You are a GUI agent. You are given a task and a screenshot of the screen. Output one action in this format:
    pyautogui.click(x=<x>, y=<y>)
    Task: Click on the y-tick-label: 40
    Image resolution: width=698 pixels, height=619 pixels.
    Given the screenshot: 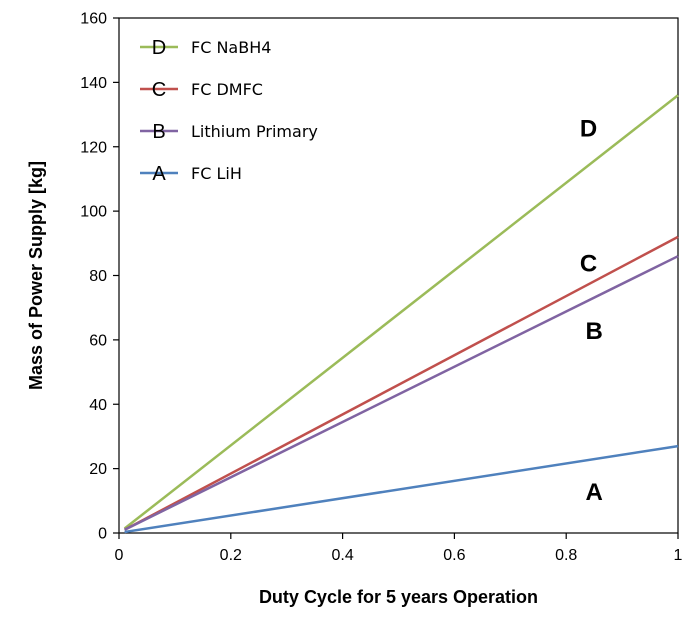 What is the action you would take?
    pyautogui.click(x=98, y=405)
    